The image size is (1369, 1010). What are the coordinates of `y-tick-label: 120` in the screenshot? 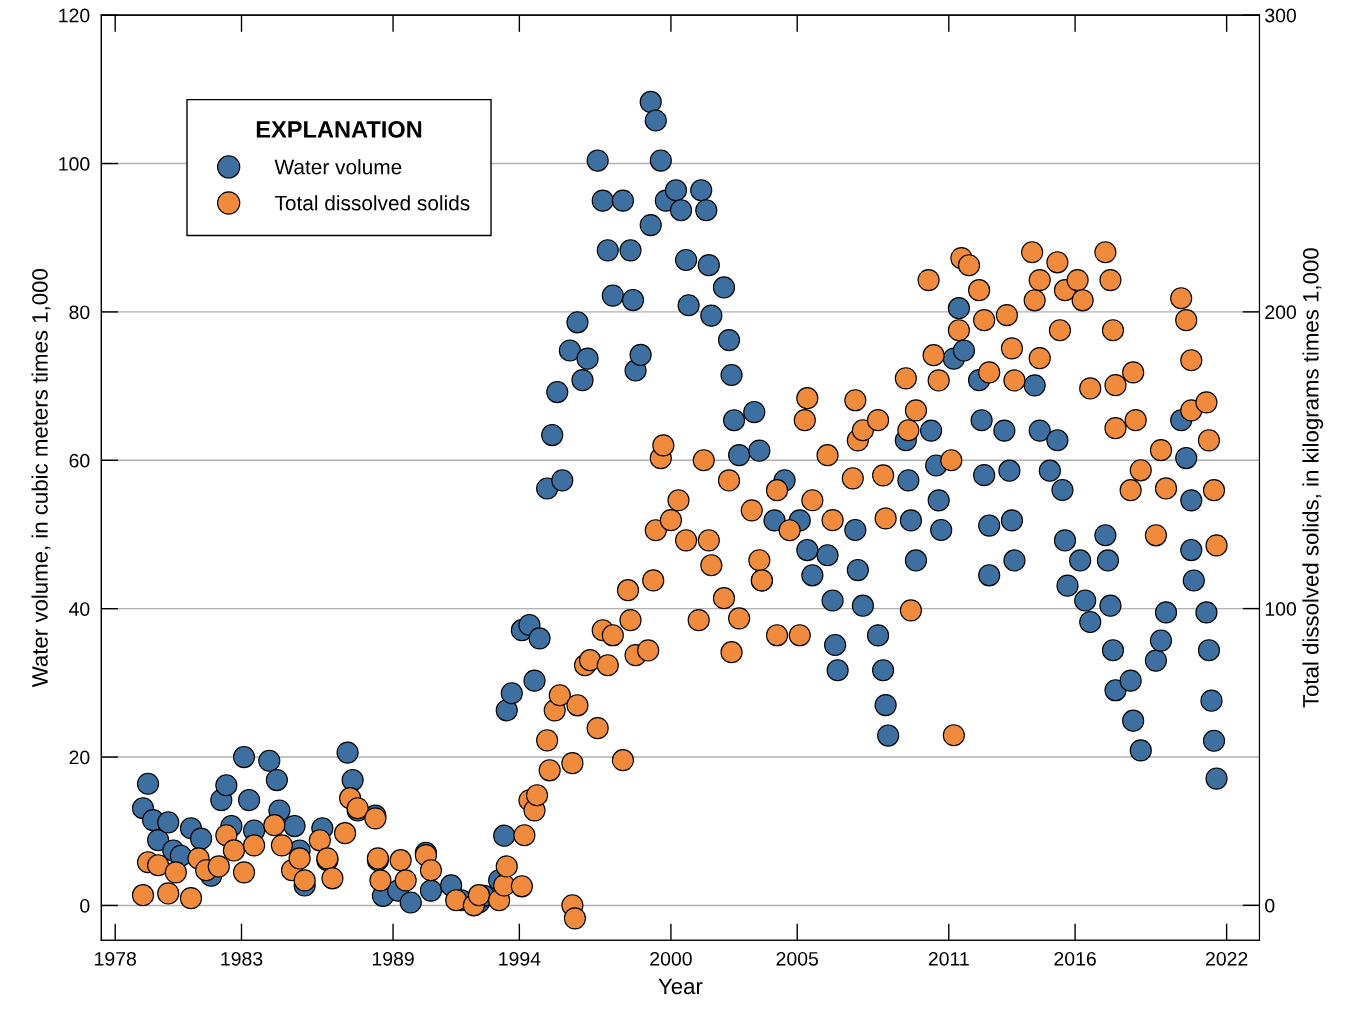 It's located at (74, 15).